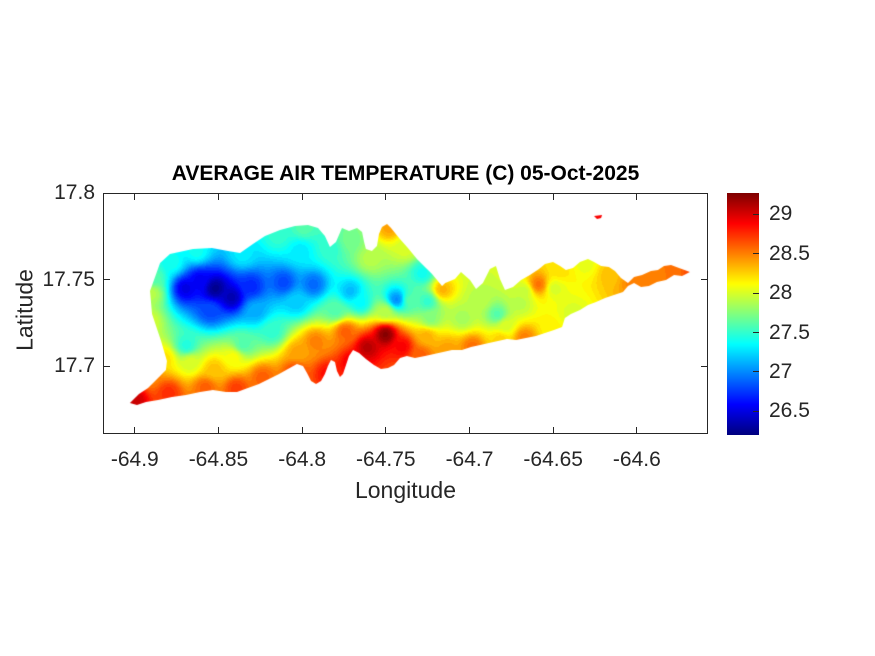 This screenshot has width=875, height=656. What do you see at coordinates (386, 459) in the screenshot?
I see `x-tick-label: -64.75` at bounding box center [386, 459].